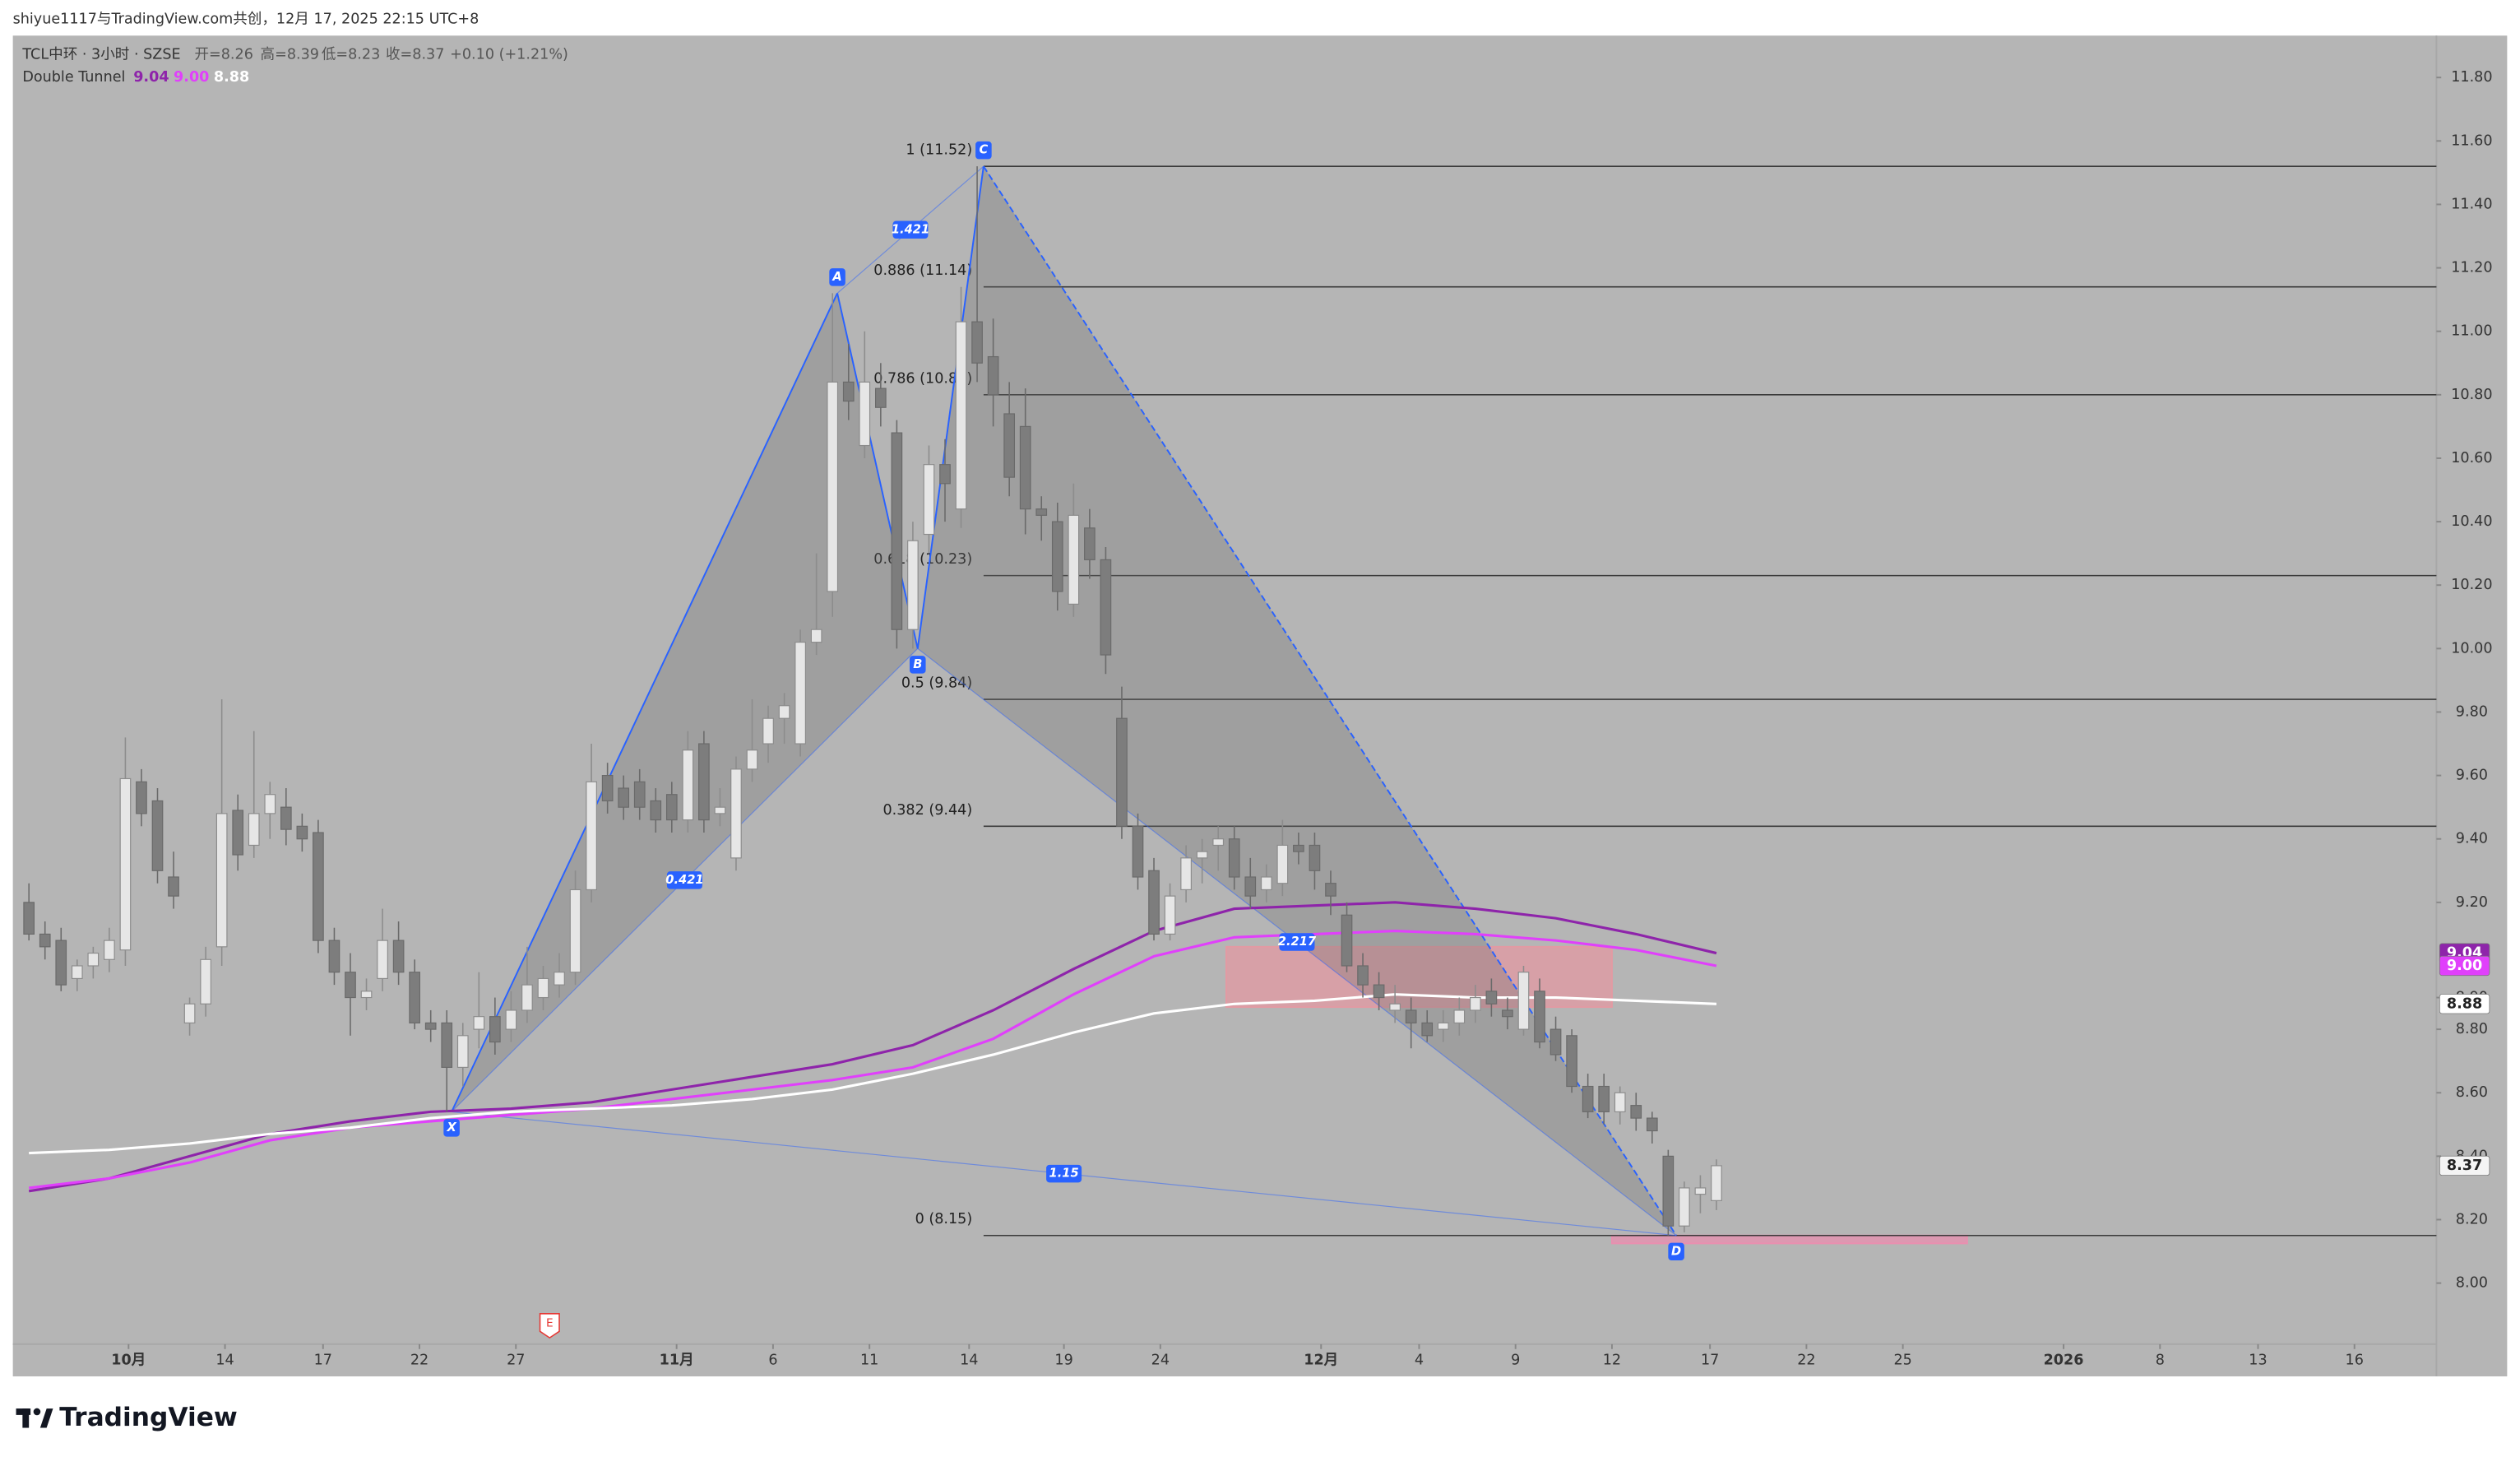 This screenshot has height=1457, width=2520. What do you see at coordinates (1515, 1360) in the screenshot?
I see `x-tick-label: 9` at bounding box center [1515, 1360].